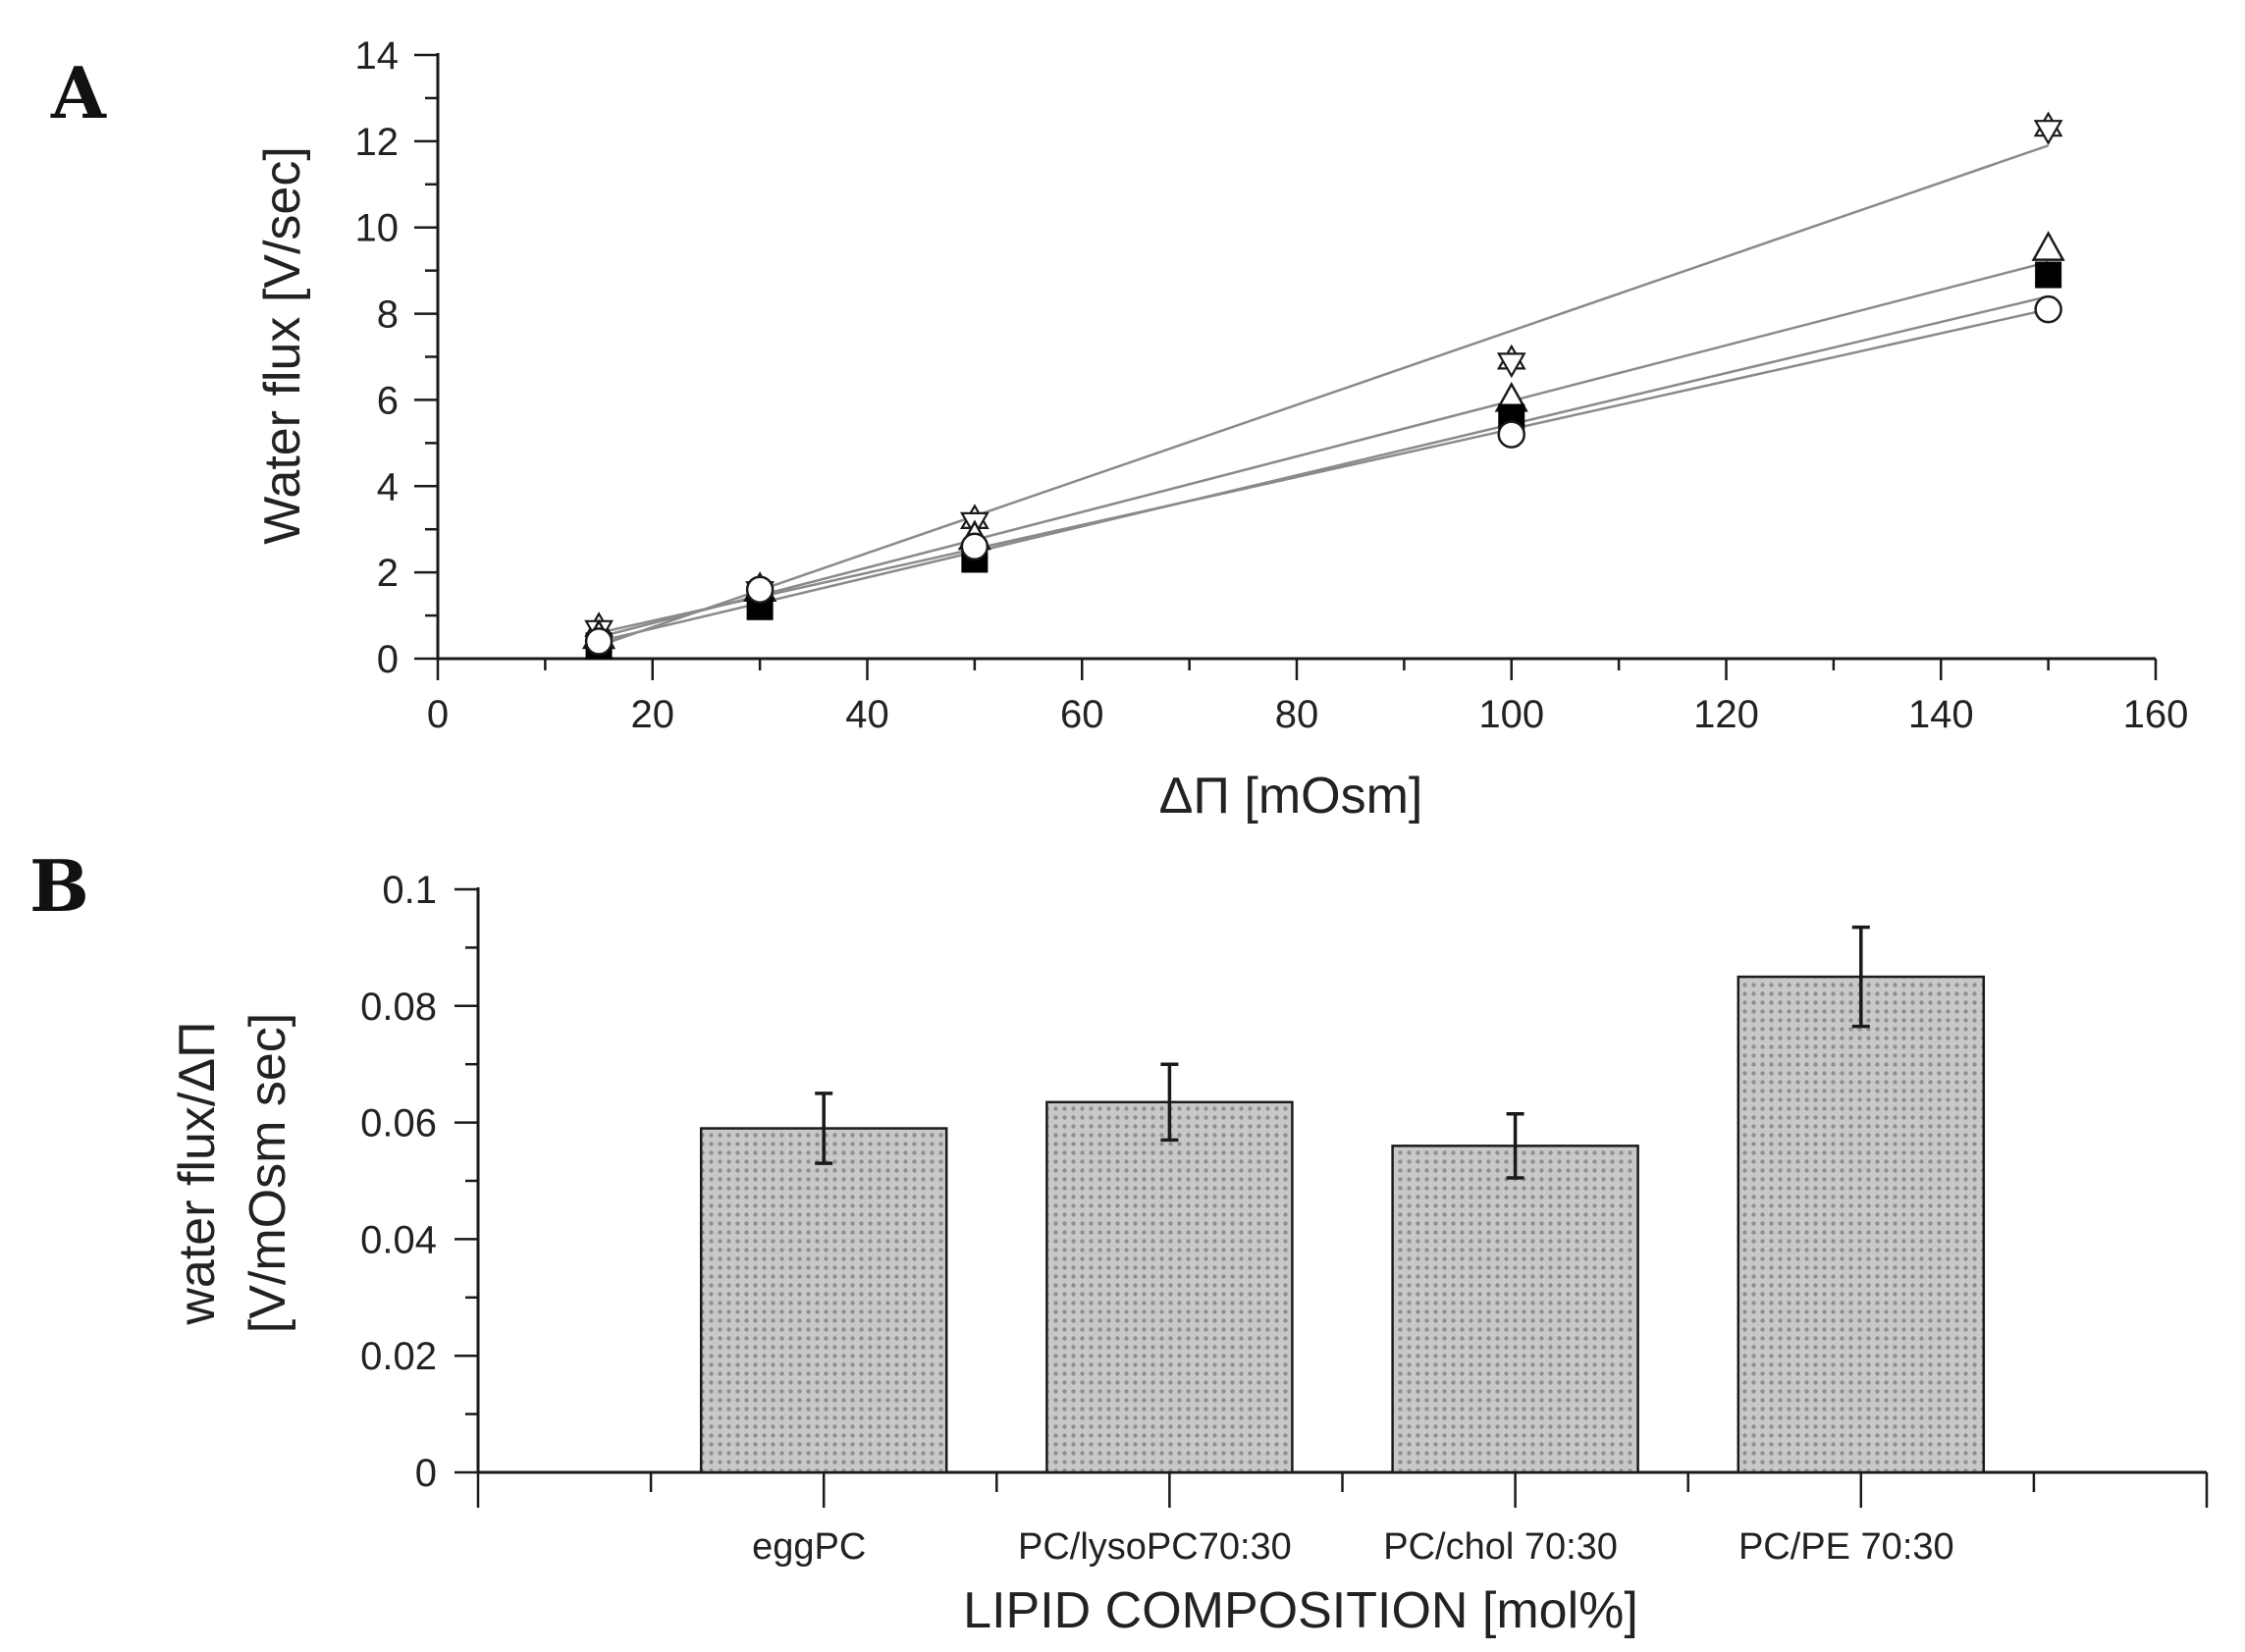 This screenshot has height=1652, width=2245. I want to click on panel-a-y-axis-title: Water flux [V/sec], so click(282, 345).